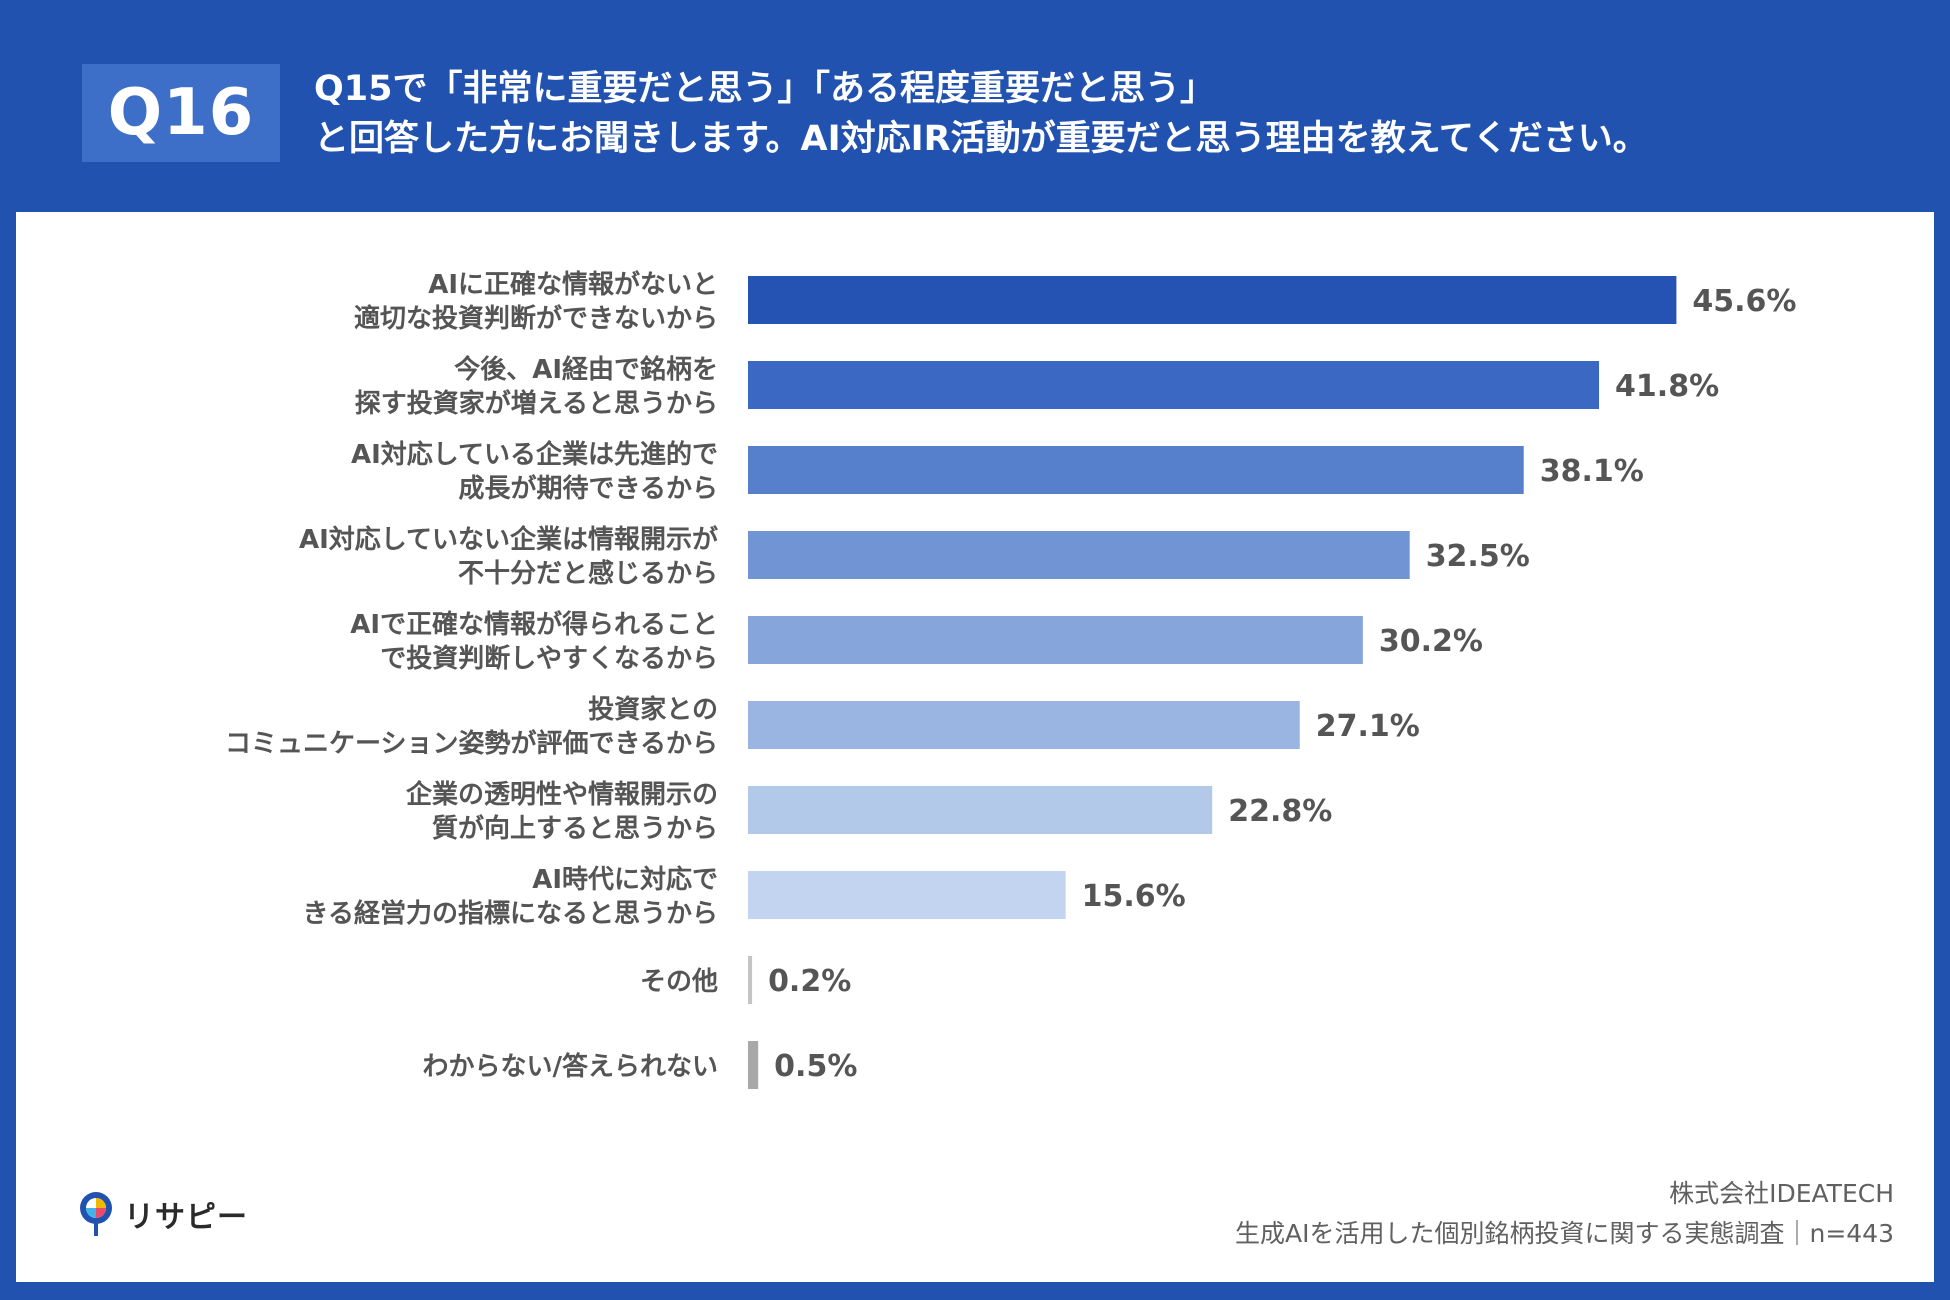 The image size is (1950, 1300). Describe the element at coordinates (571, 1066) in the screenshot. I see `category-label: わからない/答えられない` at that location.